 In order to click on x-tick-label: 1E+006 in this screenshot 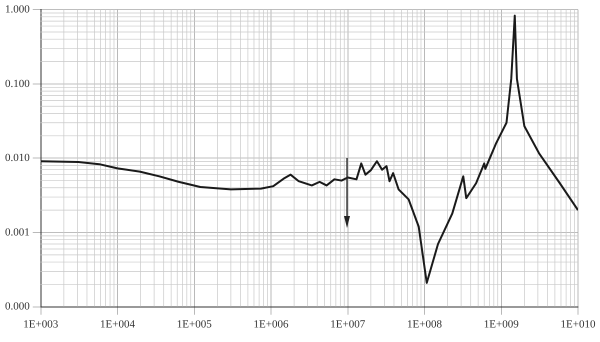, I will do `click(271, 324)`.